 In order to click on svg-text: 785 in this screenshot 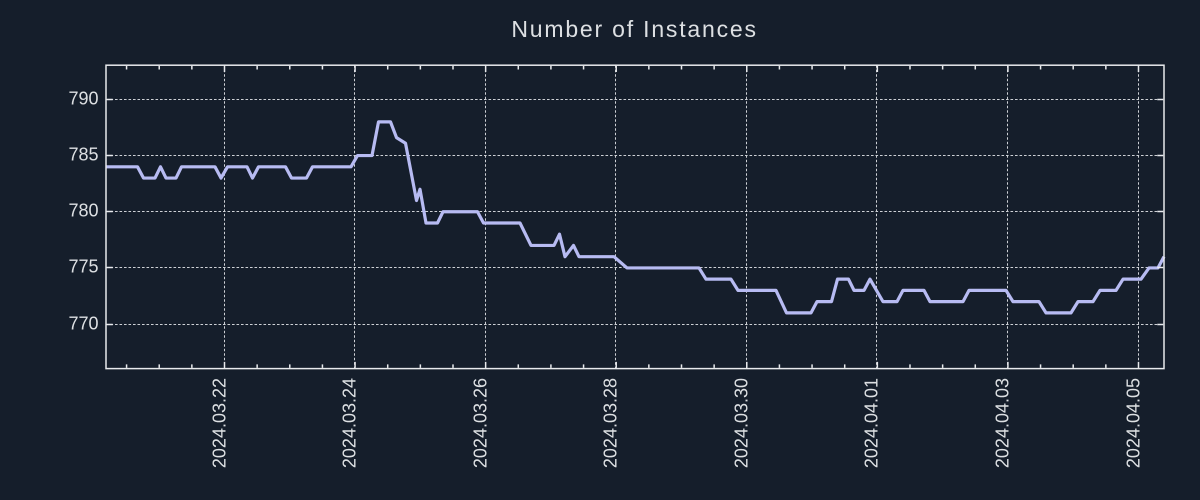, I will do `click(83, 154)`.